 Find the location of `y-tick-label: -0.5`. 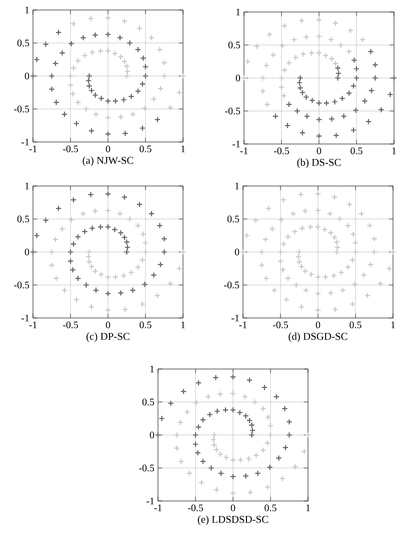

y-tick-label: -0.5 is located at coordinates (146, 468).